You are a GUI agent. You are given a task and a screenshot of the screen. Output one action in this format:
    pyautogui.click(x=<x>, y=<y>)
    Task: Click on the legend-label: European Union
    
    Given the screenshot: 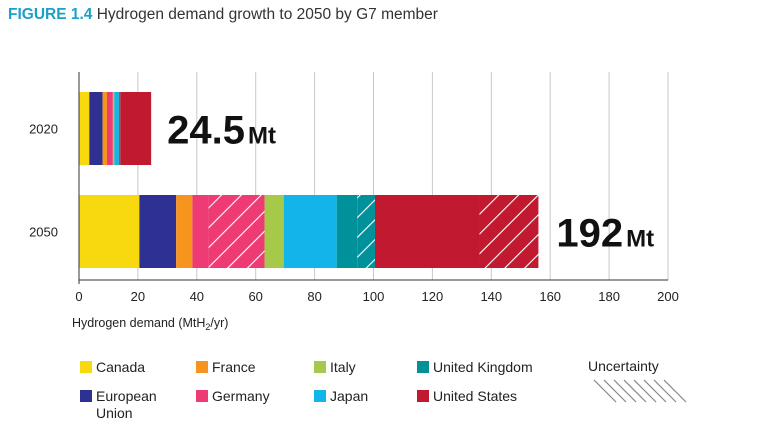 What is the action you would take?
    pyautogui.click(x=126, y=404)
    